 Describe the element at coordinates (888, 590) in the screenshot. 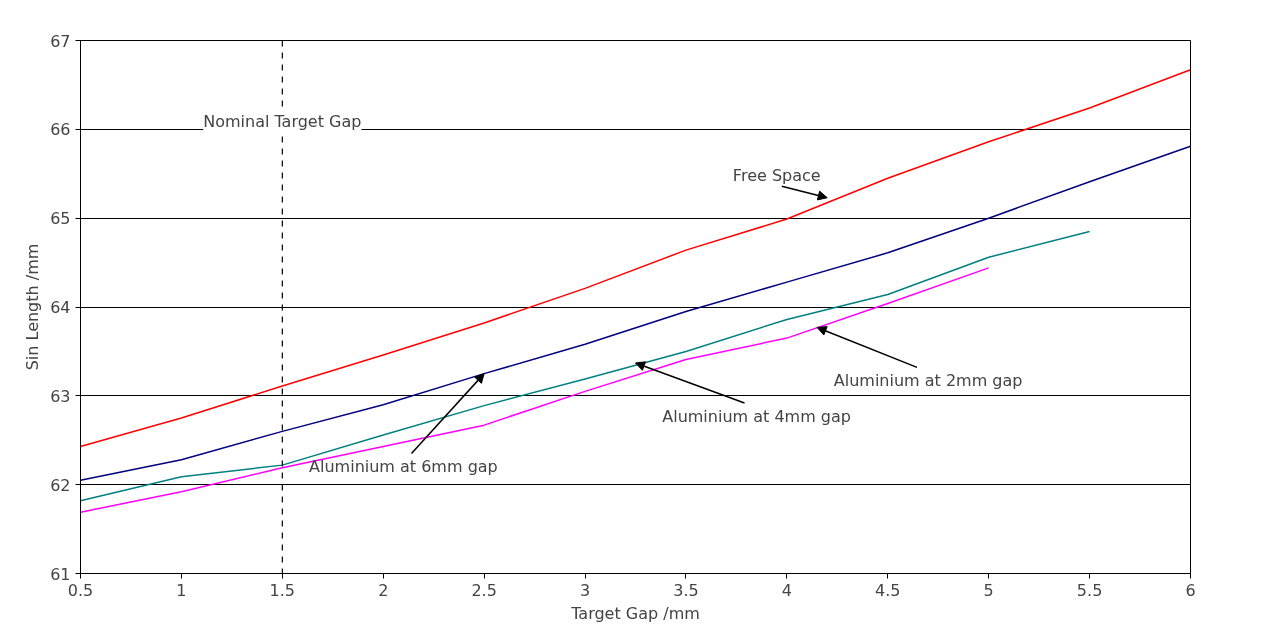

I see `x-tick-label: 4.5` at that location.